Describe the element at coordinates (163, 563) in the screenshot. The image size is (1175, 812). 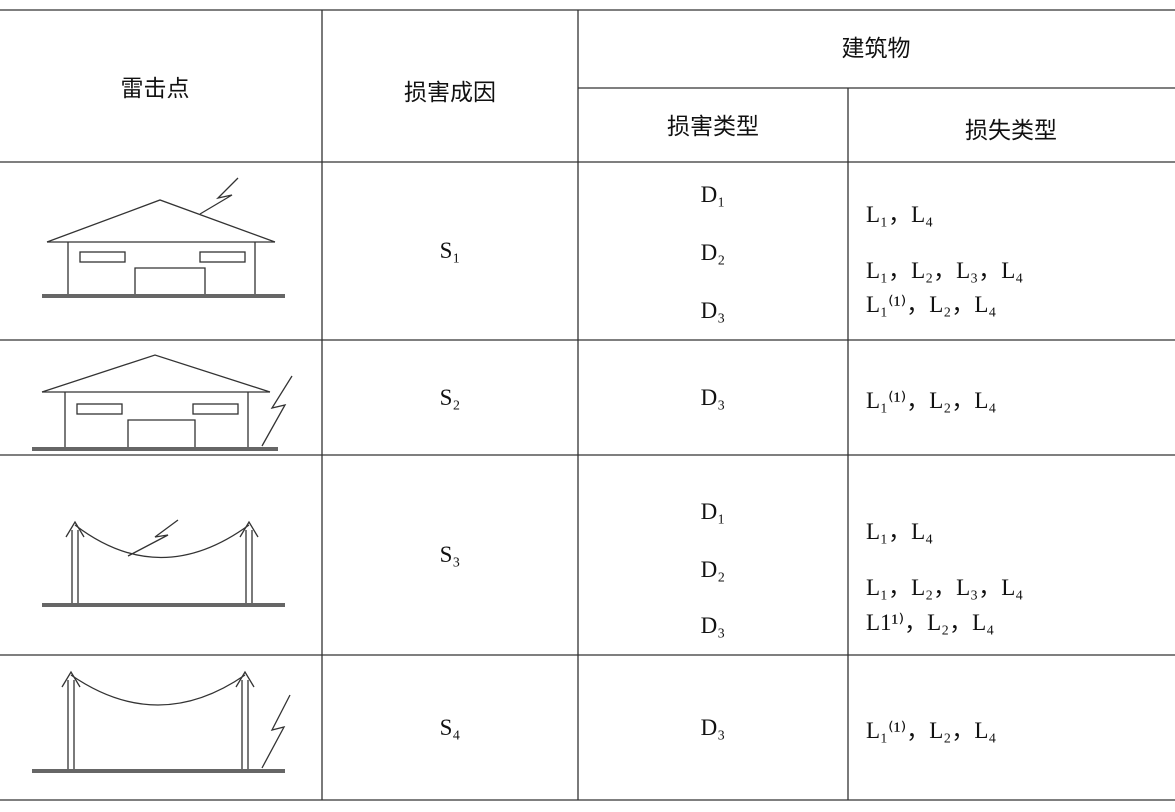
I see `icon-line-strike-line` at that location.